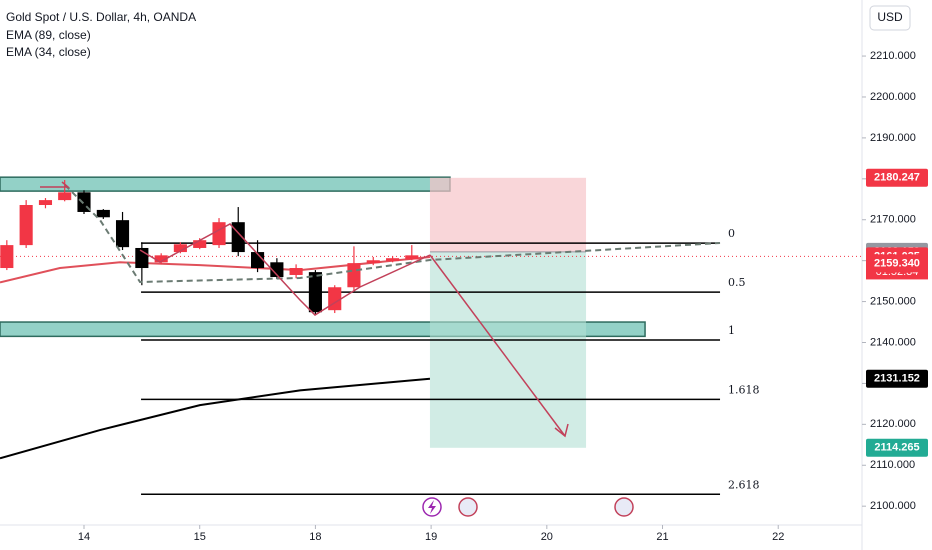  Describe the element at coordinates (48, 35) in the screenshot. I see `legend-entry: EMA (89, close)` at that location.